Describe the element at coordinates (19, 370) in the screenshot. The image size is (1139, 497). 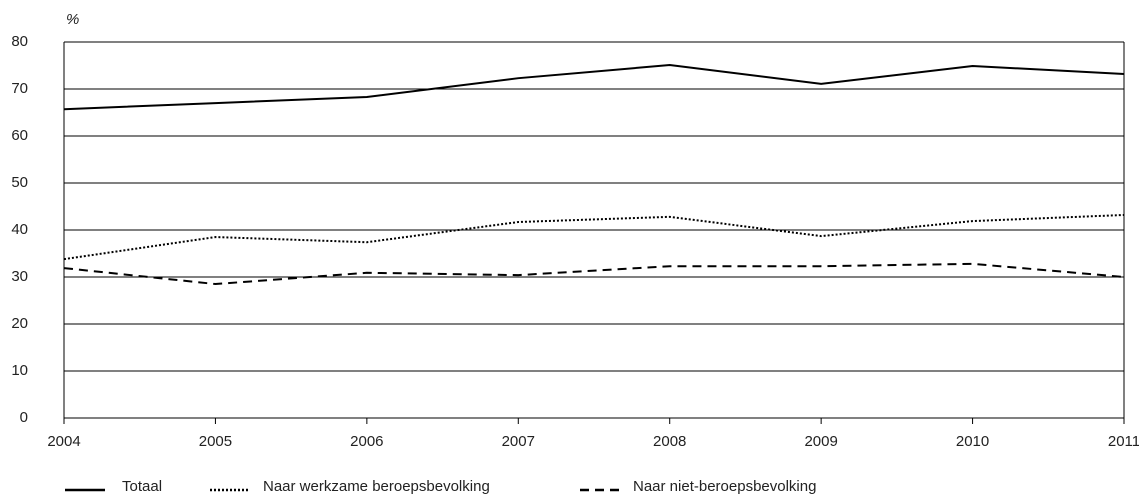
I see `y-tick-label: 10` at that location.